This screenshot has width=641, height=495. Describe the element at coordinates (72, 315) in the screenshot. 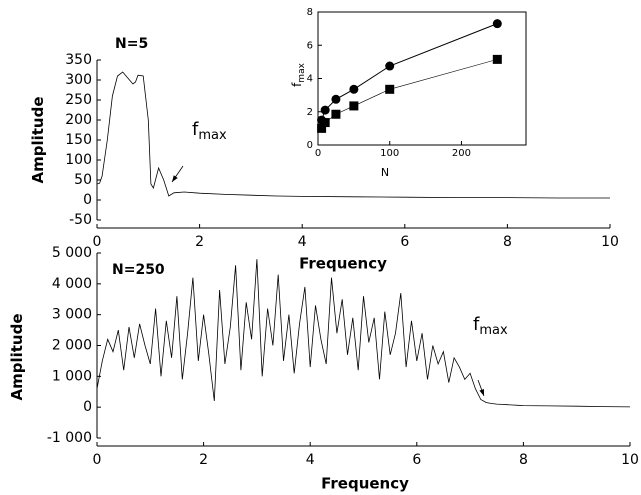

I see `y-tick-label: 3 000` at that location.